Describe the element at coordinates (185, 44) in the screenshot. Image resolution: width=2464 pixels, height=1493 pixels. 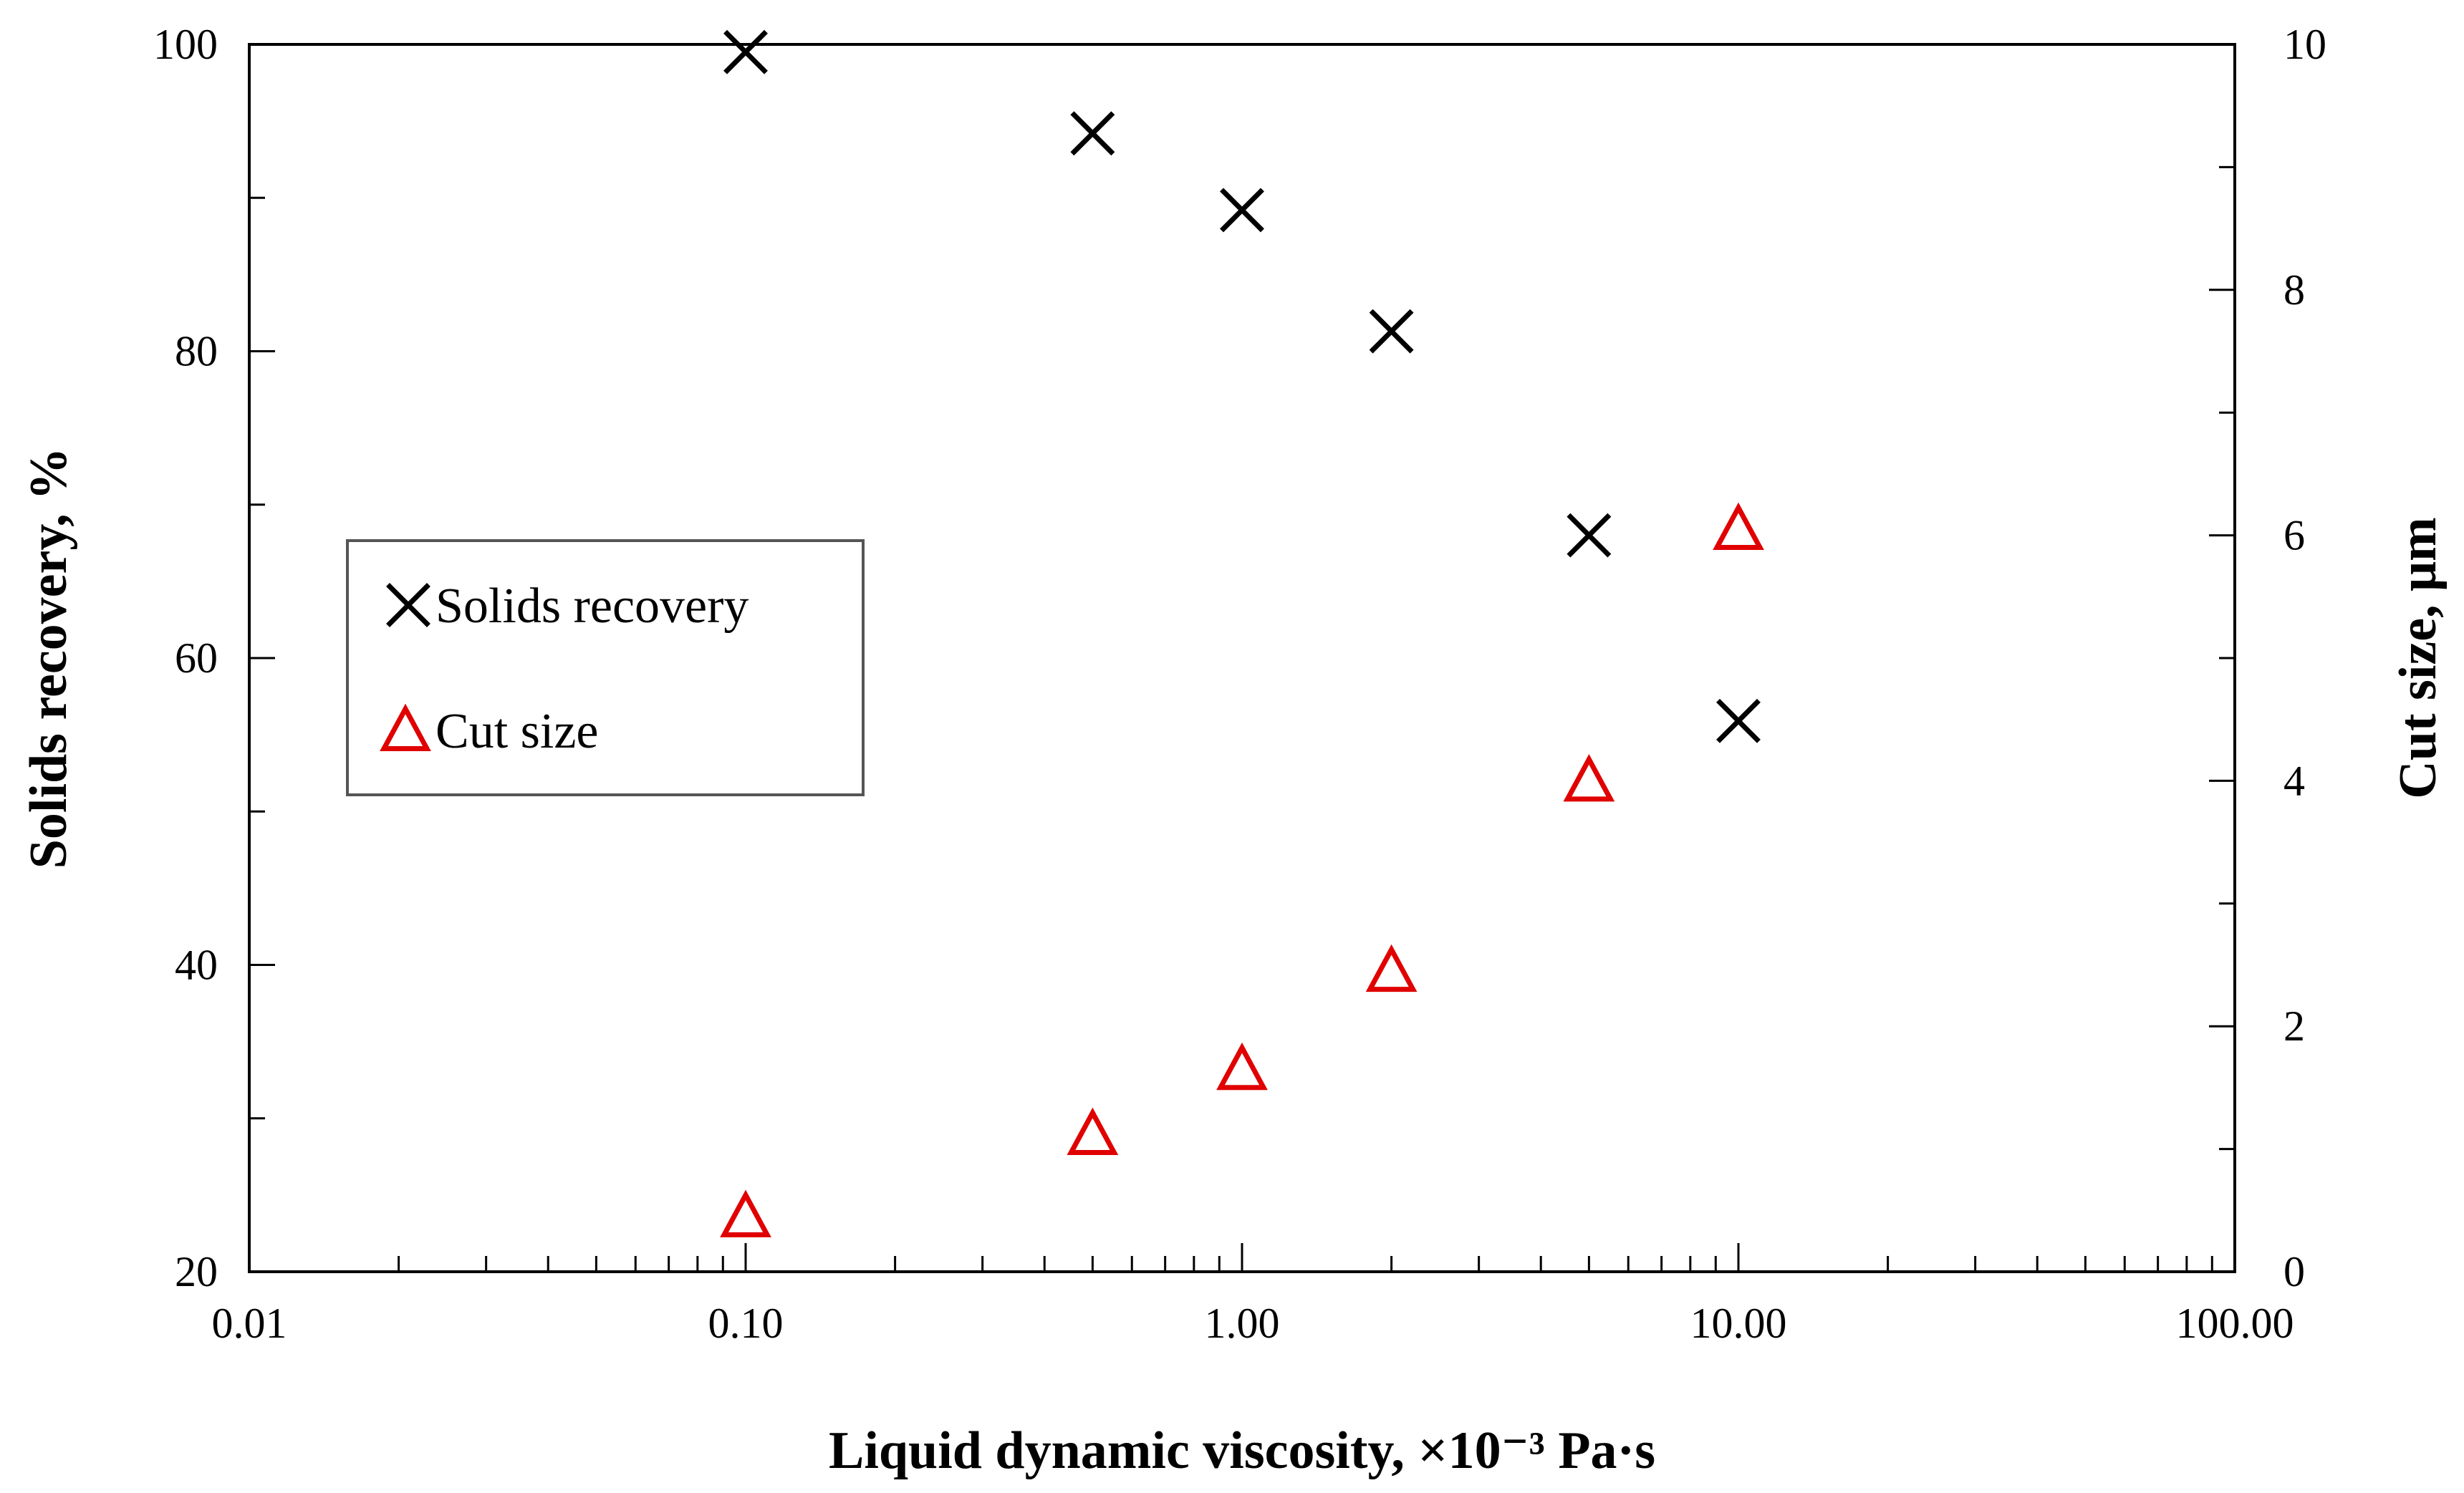
I see `y-tick-label: 100` at that location.